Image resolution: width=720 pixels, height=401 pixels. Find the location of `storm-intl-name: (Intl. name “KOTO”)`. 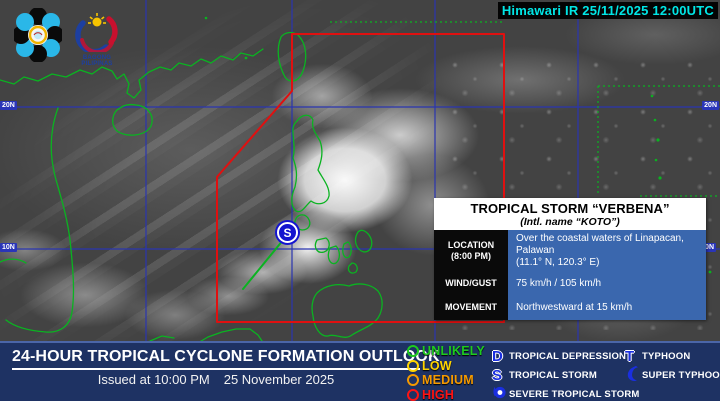

storm-intl-name: (Intl. name “KOTO”) is located at coordinates (570, 222).